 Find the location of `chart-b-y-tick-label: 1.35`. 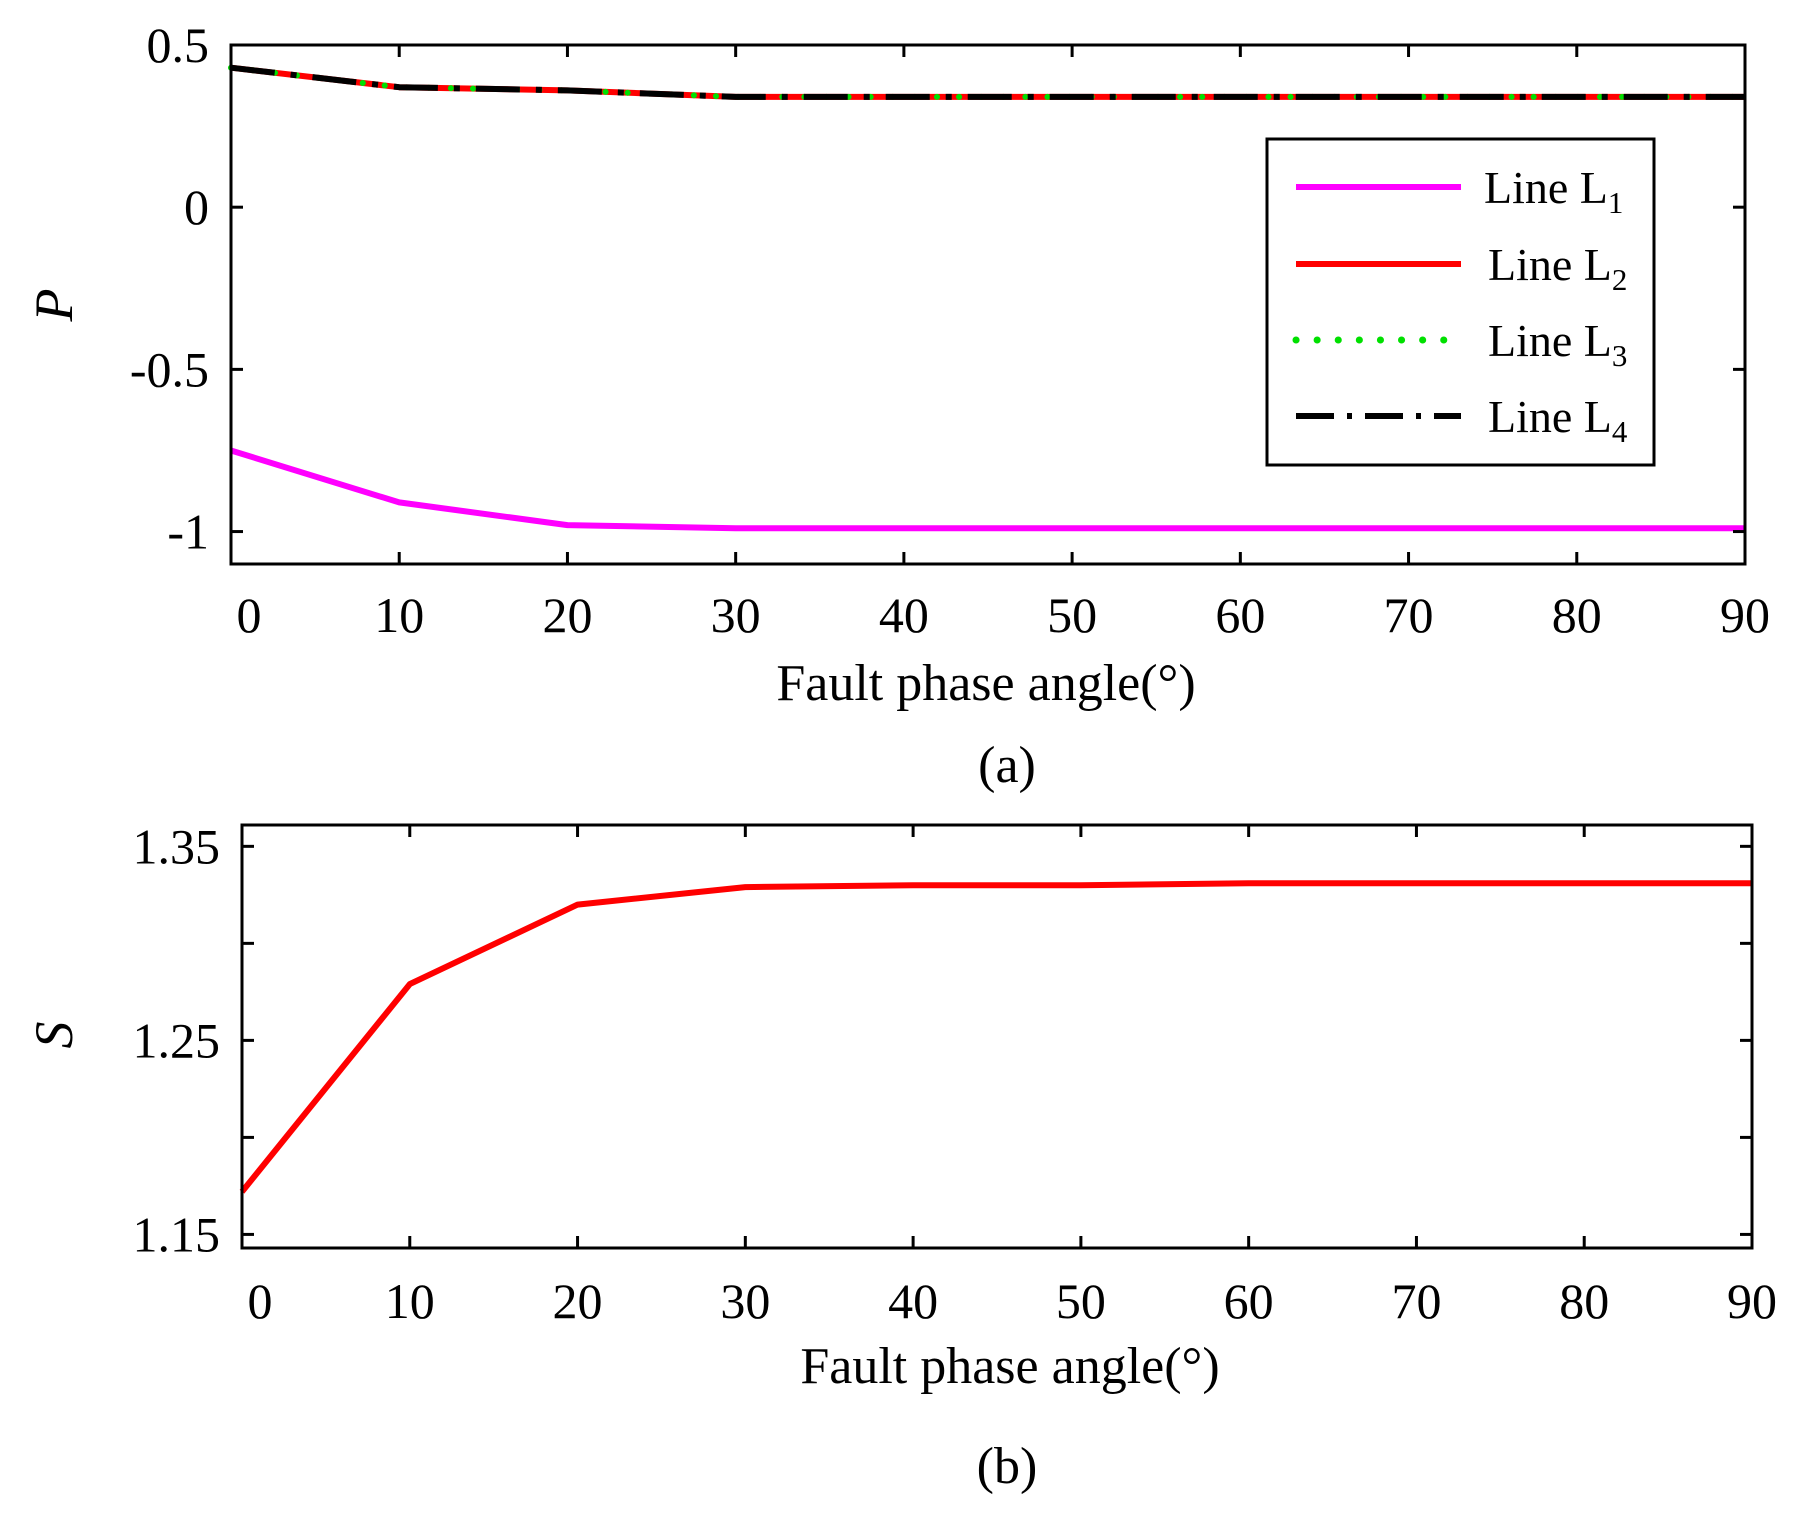

chart-b-y-tick-label: 1.35 is located at coordinates (177, 846).